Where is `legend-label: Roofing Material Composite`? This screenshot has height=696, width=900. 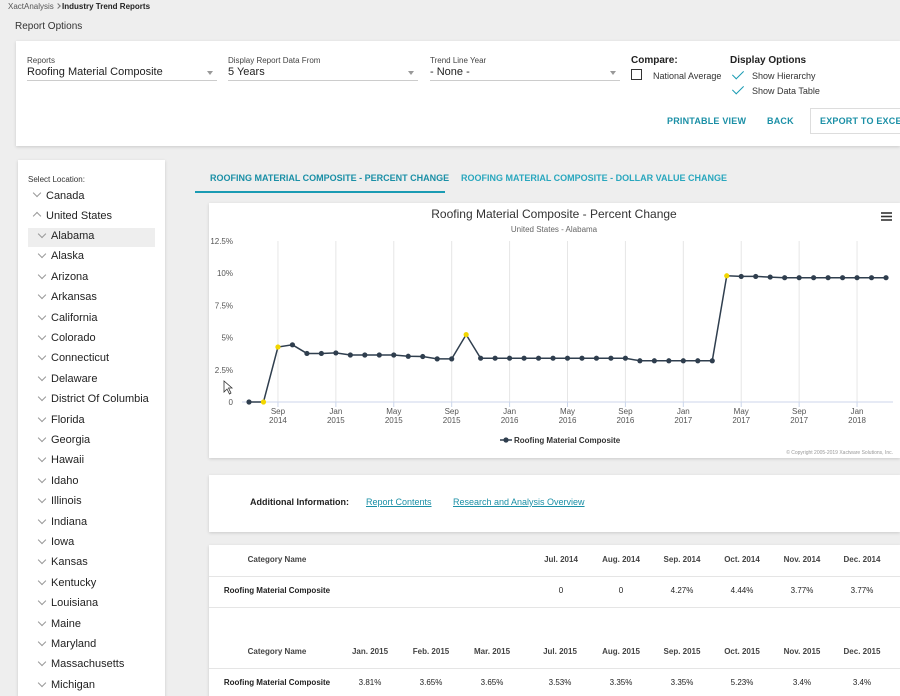
legend-label: Roofing Material Composite is located at coordinates (567, 440).